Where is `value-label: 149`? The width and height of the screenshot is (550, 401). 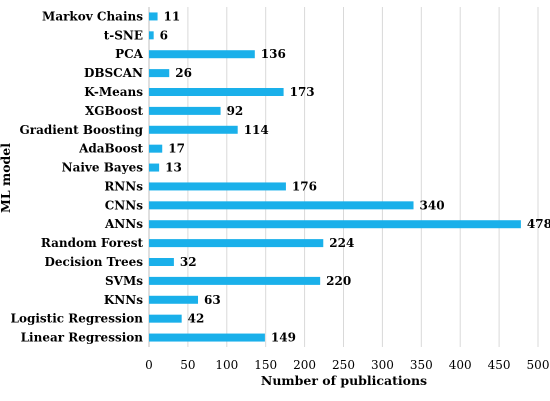 value-label: 149 is located at coordinates (283, 338).